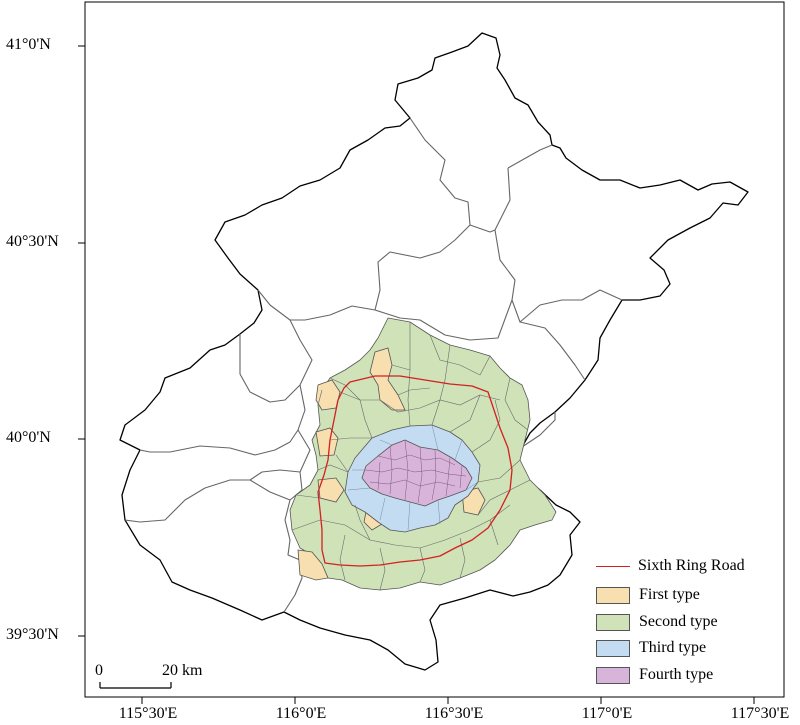  What do you see at coordinates (607, 713) in the screenshot?
I see `lon-label-117-0: 117°0'E` at bounding box center [607, 713].